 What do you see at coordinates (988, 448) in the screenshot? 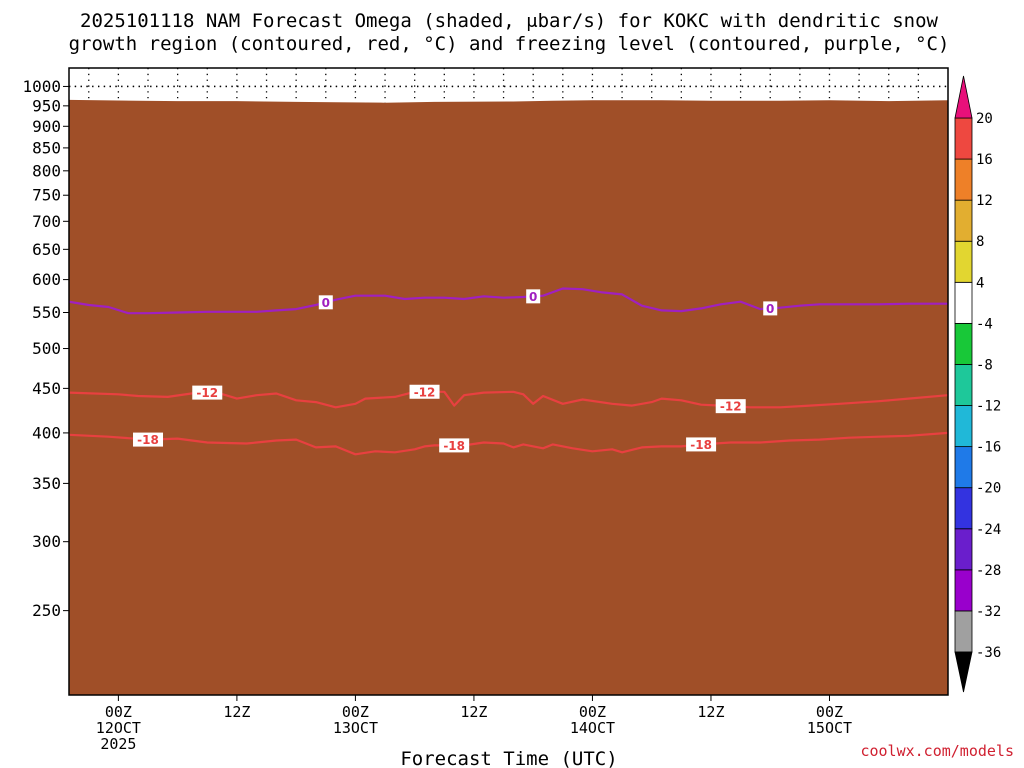
I see `colorbar-tick-label: -16` at bounding box center [988, 448].